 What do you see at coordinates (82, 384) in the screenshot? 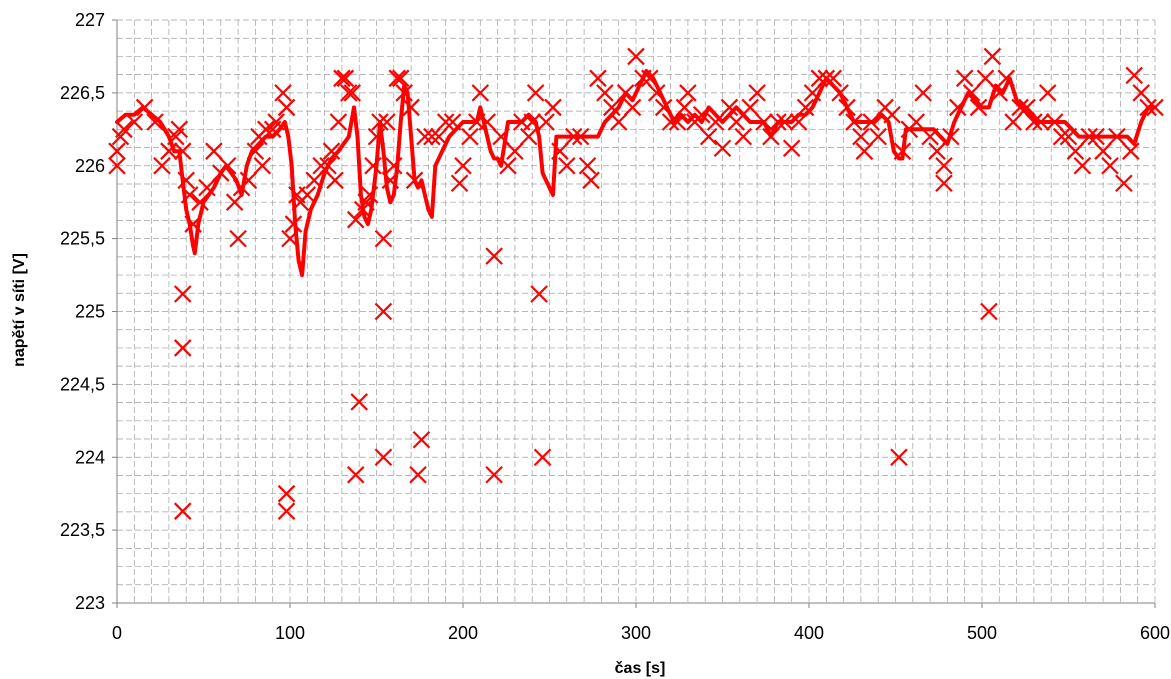
I see `y-tick-label: 224,5` at bounding box center [82, 384].